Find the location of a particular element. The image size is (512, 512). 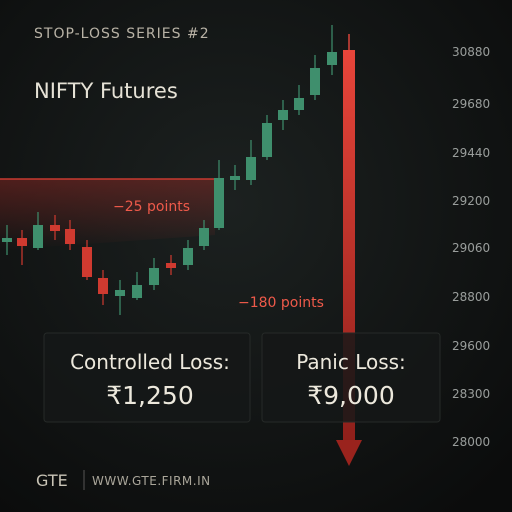

series-label: STOP-LOSS SERIES #2 is located at coordinates (122, 34).